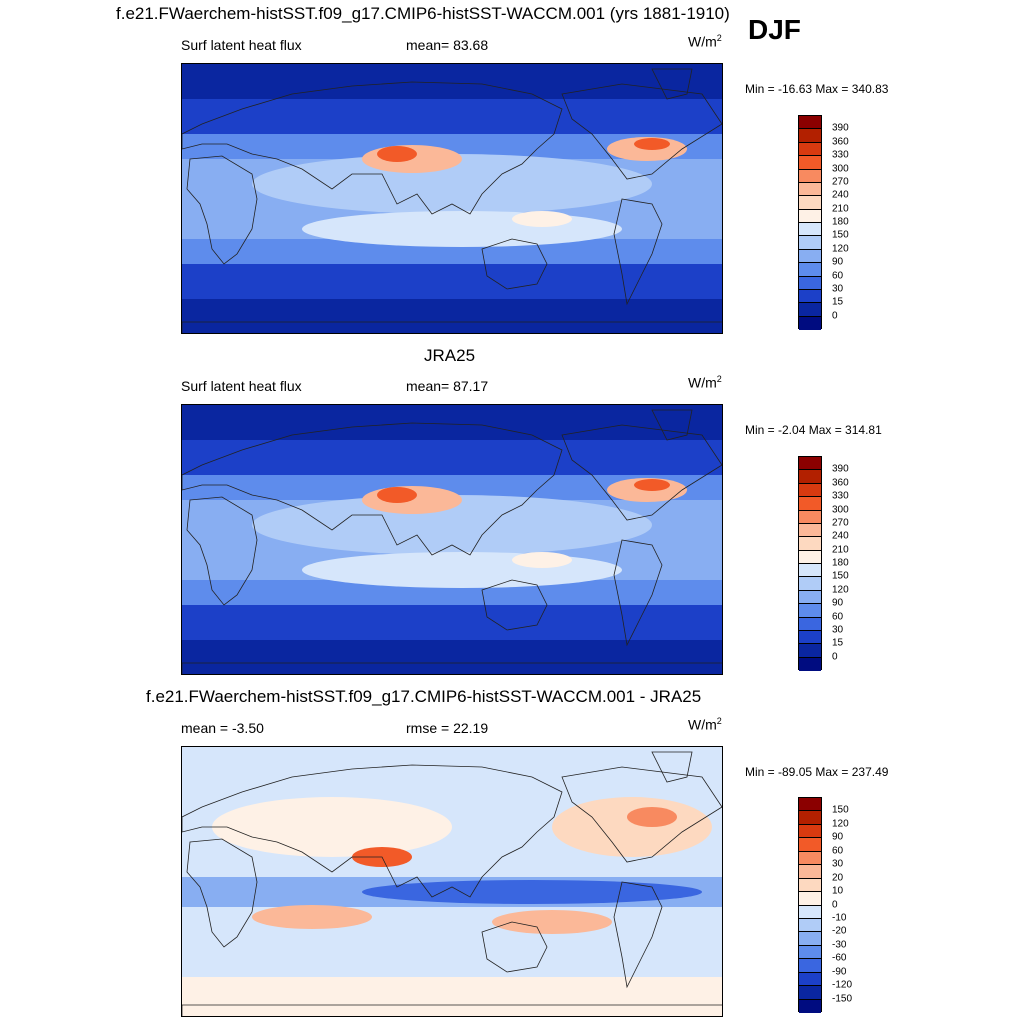 The width and height of the screenshot is (1024, 1024). What do you see at coordinates (241, 45) in the screenshot?
I see `panel1-variable-label: Surf latent heat flux` at bounding box center [241, 45].